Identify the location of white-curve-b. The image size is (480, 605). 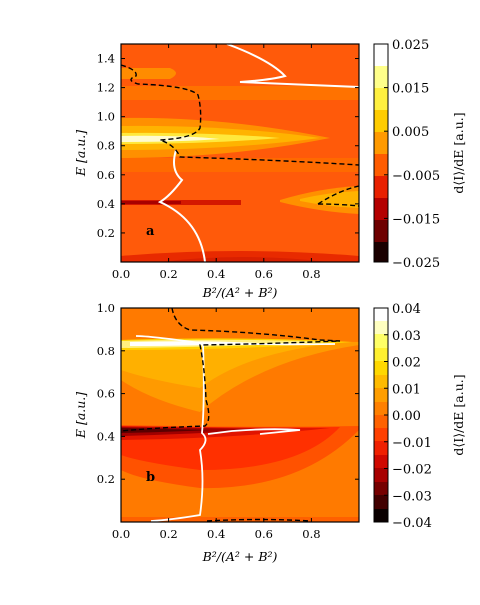
(235, 428).